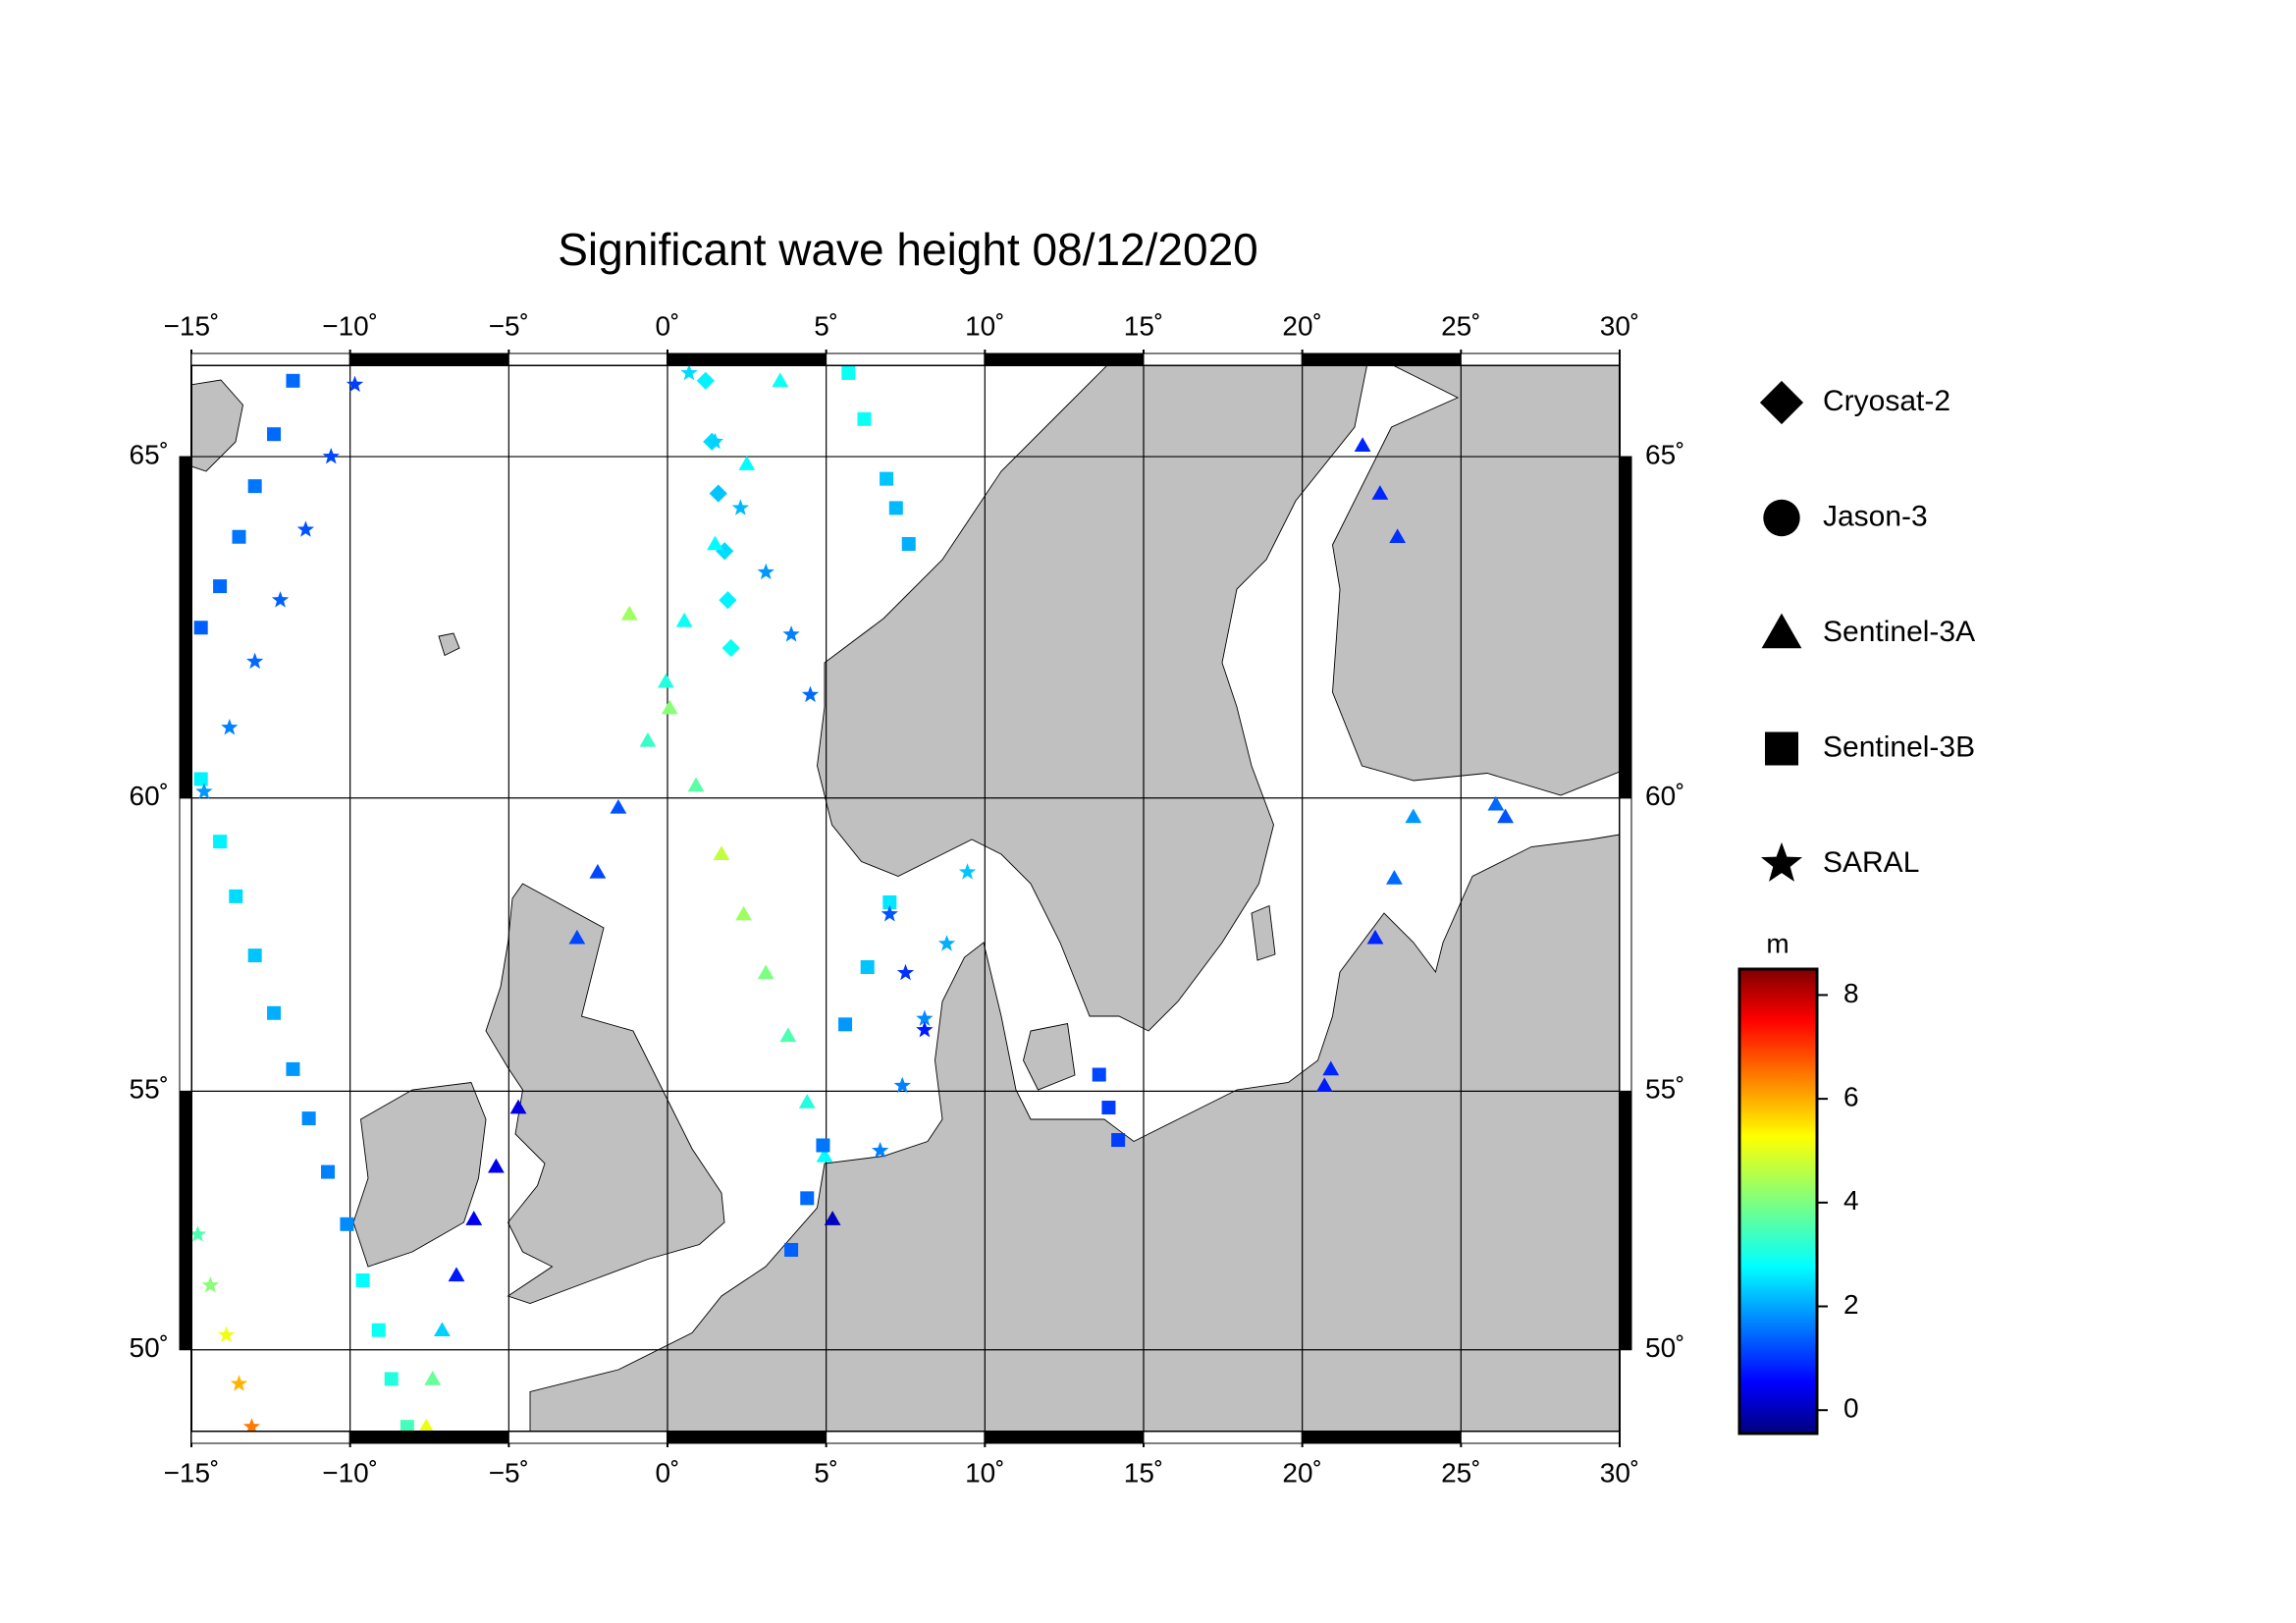  Describe the element at coordinates (150, 796) in the screenshot. I see `y-tick-label: 60˚` at that location.